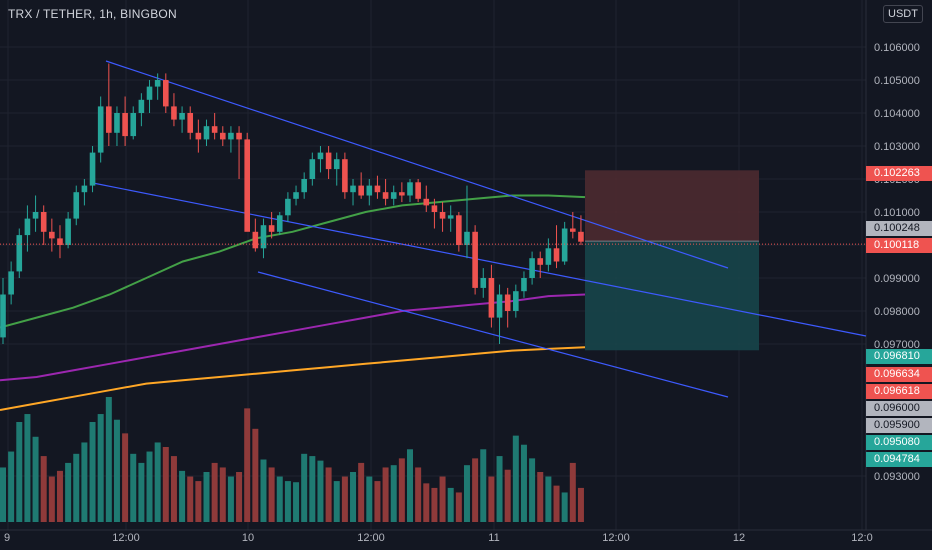  I want to click on price-tag: 0.096810, so click(899, 356).